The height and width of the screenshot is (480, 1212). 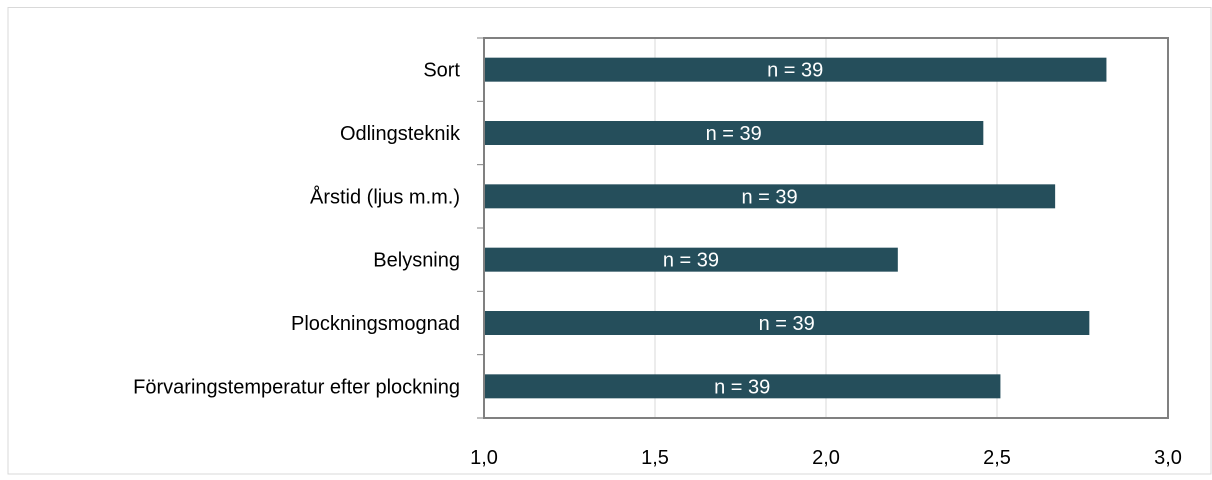 What do you see at coordinates (375, 324) in the screenshot?
I see `category-label: Plockningsmognad` at bounding box center [375, 324].